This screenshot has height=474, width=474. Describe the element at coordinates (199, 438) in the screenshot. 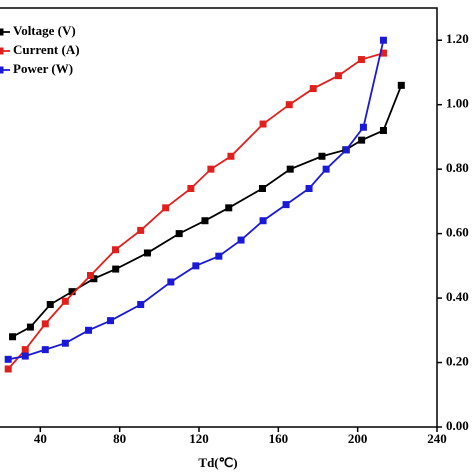

I see `x-tick-label: 120` at that location.